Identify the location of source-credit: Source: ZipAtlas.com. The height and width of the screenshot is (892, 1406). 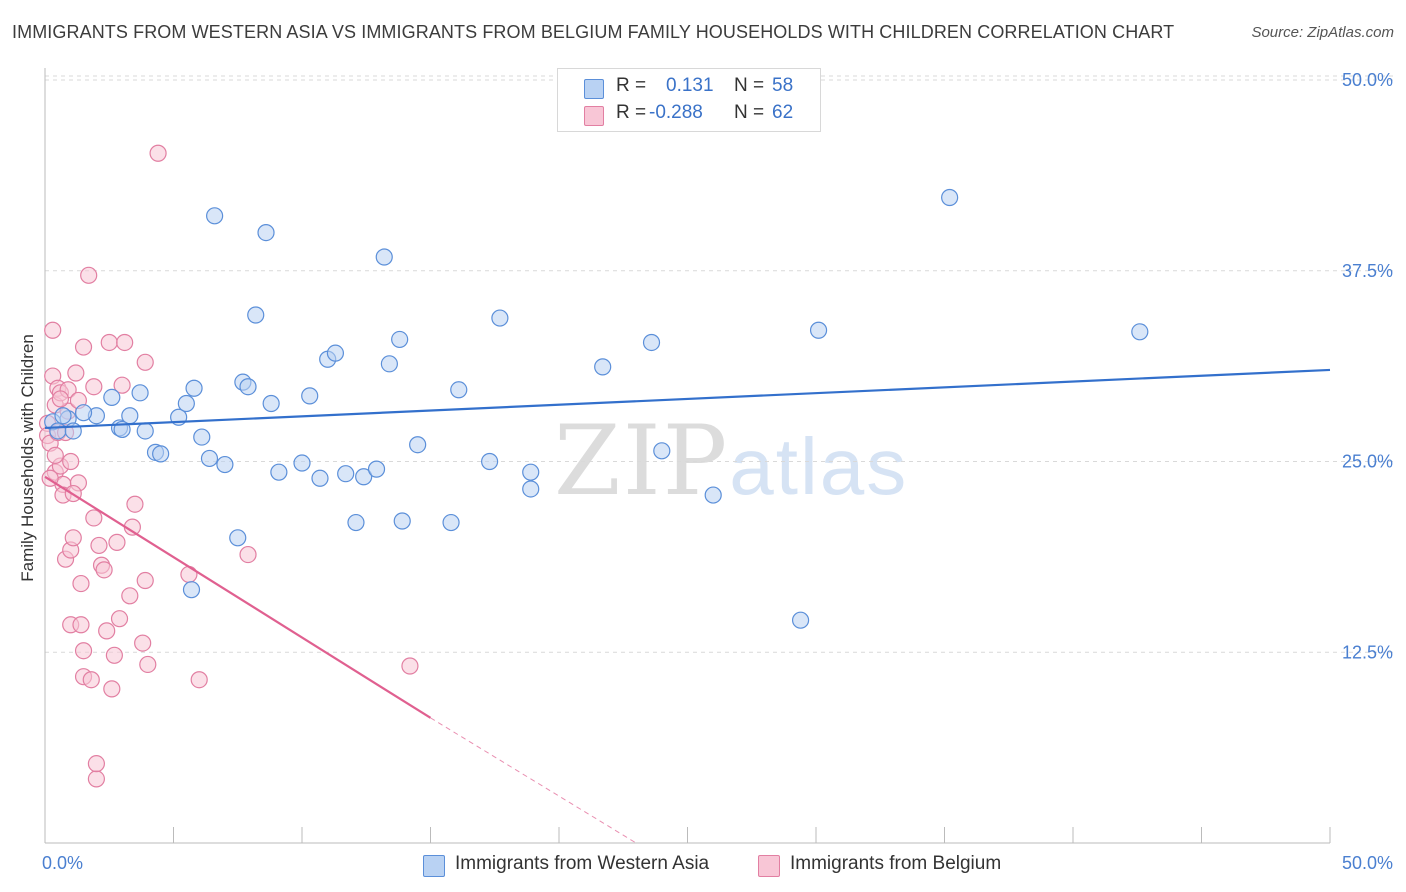
(1322, 32).